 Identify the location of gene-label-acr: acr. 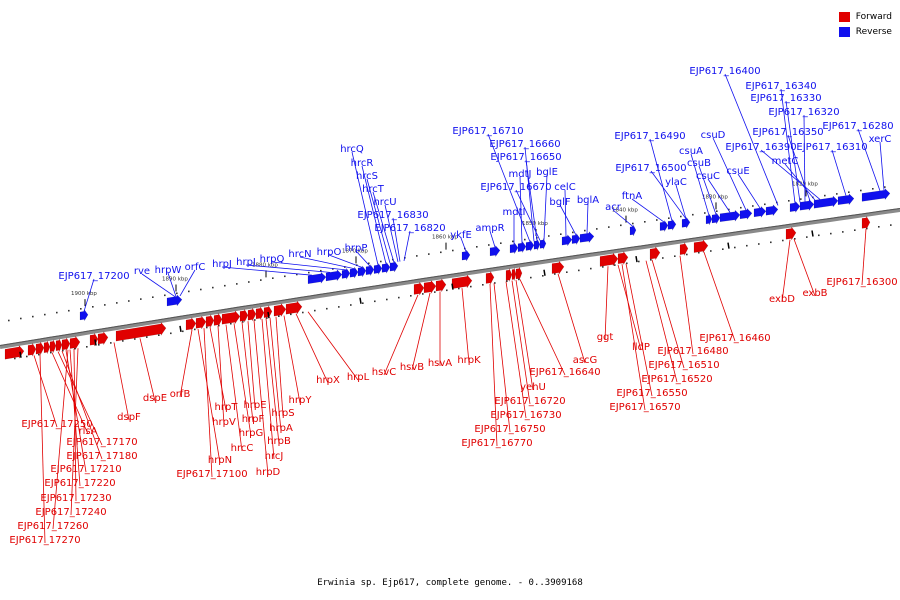
(613, 207).